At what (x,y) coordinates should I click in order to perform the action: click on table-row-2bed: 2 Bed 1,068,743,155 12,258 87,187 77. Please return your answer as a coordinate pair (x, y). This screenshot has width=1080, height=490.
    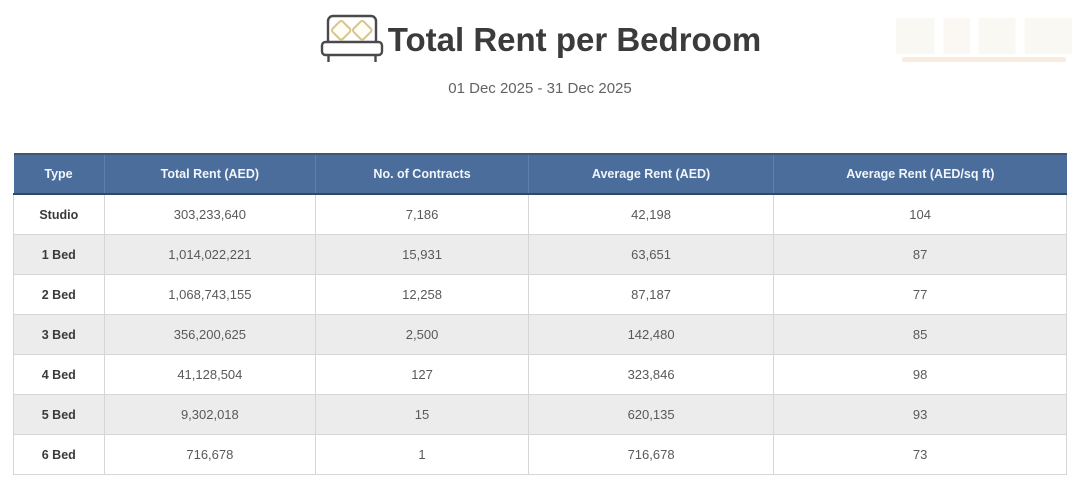
    Looking at the image, I should click on (540, 294).